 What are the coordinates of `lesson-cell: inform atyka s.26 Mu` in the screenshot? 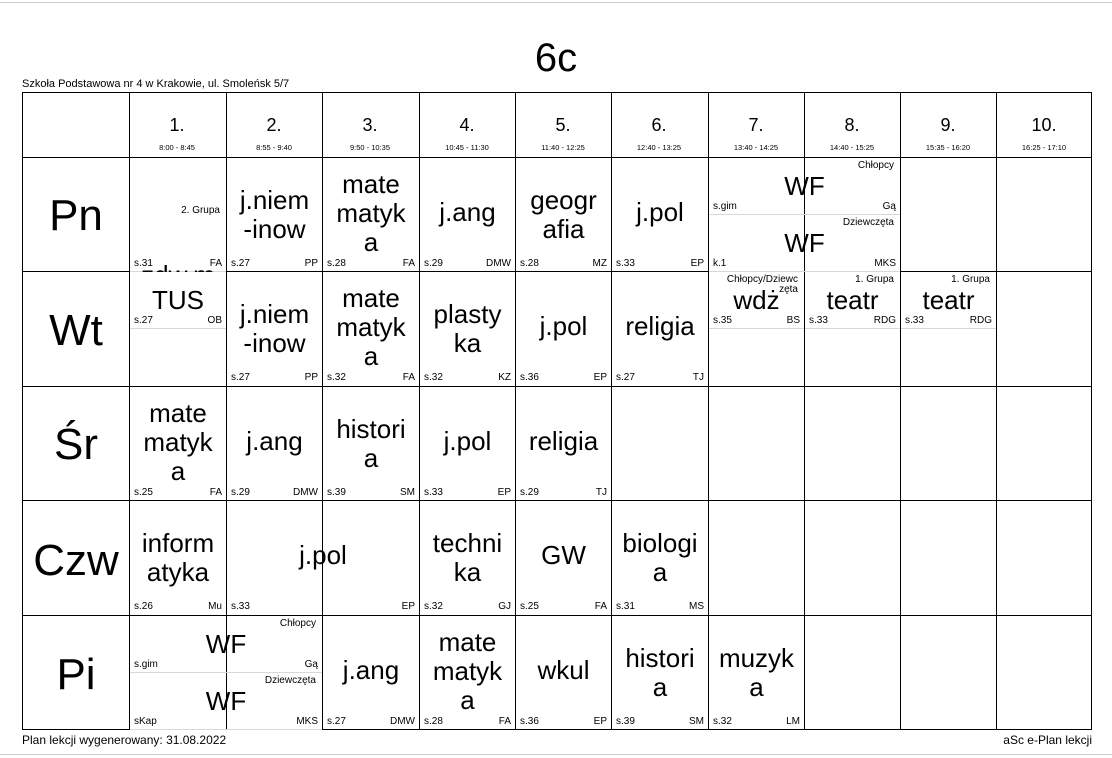 It's located at (178, 558).